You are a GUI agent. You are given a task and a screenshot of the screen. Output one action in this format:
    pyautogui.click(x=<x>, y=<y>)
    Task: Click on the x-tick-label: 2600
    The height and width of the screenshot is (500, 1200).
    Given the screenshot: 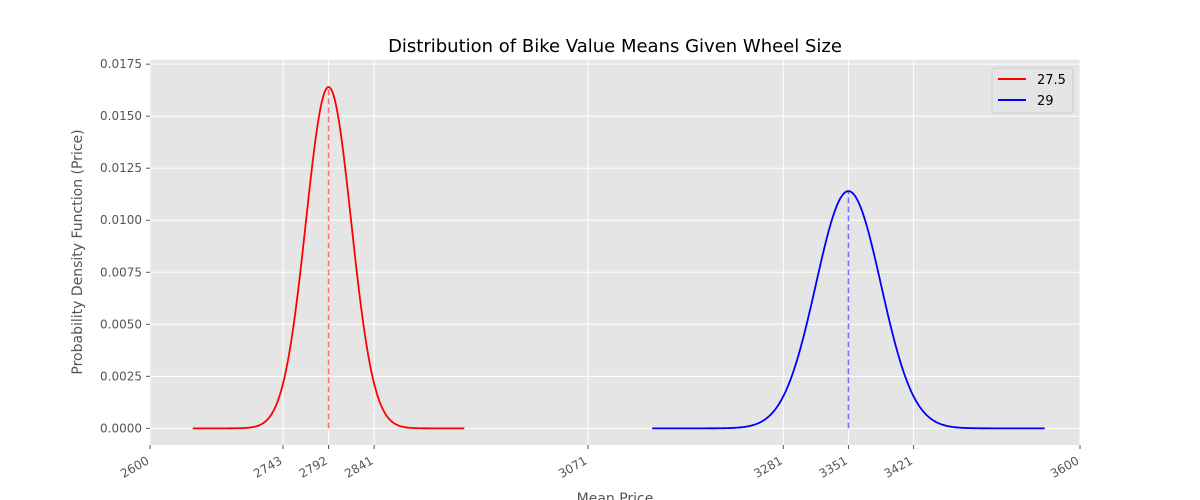 What is the action you would take?
    pyautogui.click(x=134, y=466)
    